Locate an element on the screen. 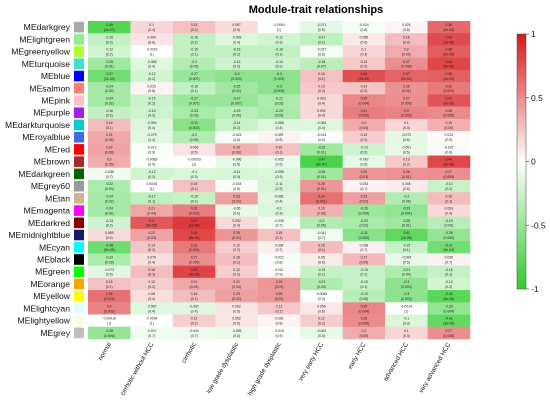 This screenshot has width=550, height=408. cell-correlation: -0.45 is located at coordinates (109, 25).